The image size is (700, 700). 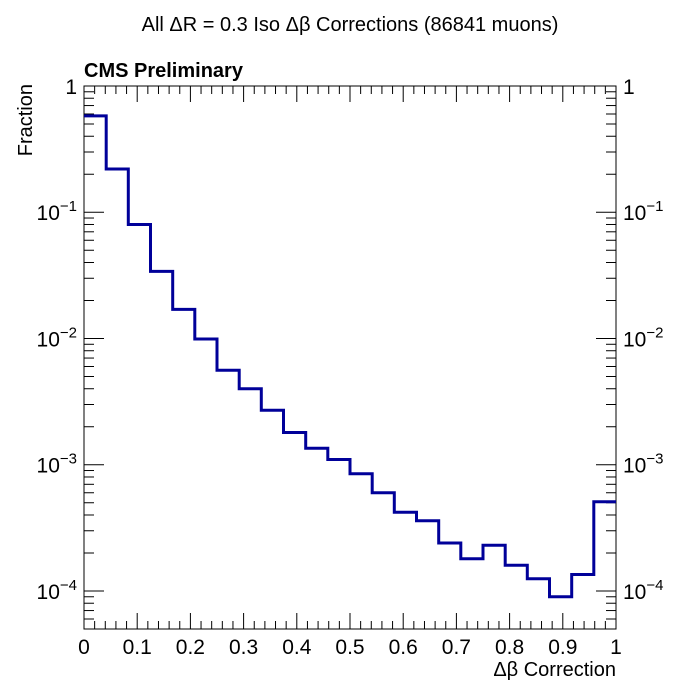 What do you see at coordinates (643, 211) in the screenshot?
I see `y-tick-label-right: 10⁻¹` at bounding box center [643, 211].